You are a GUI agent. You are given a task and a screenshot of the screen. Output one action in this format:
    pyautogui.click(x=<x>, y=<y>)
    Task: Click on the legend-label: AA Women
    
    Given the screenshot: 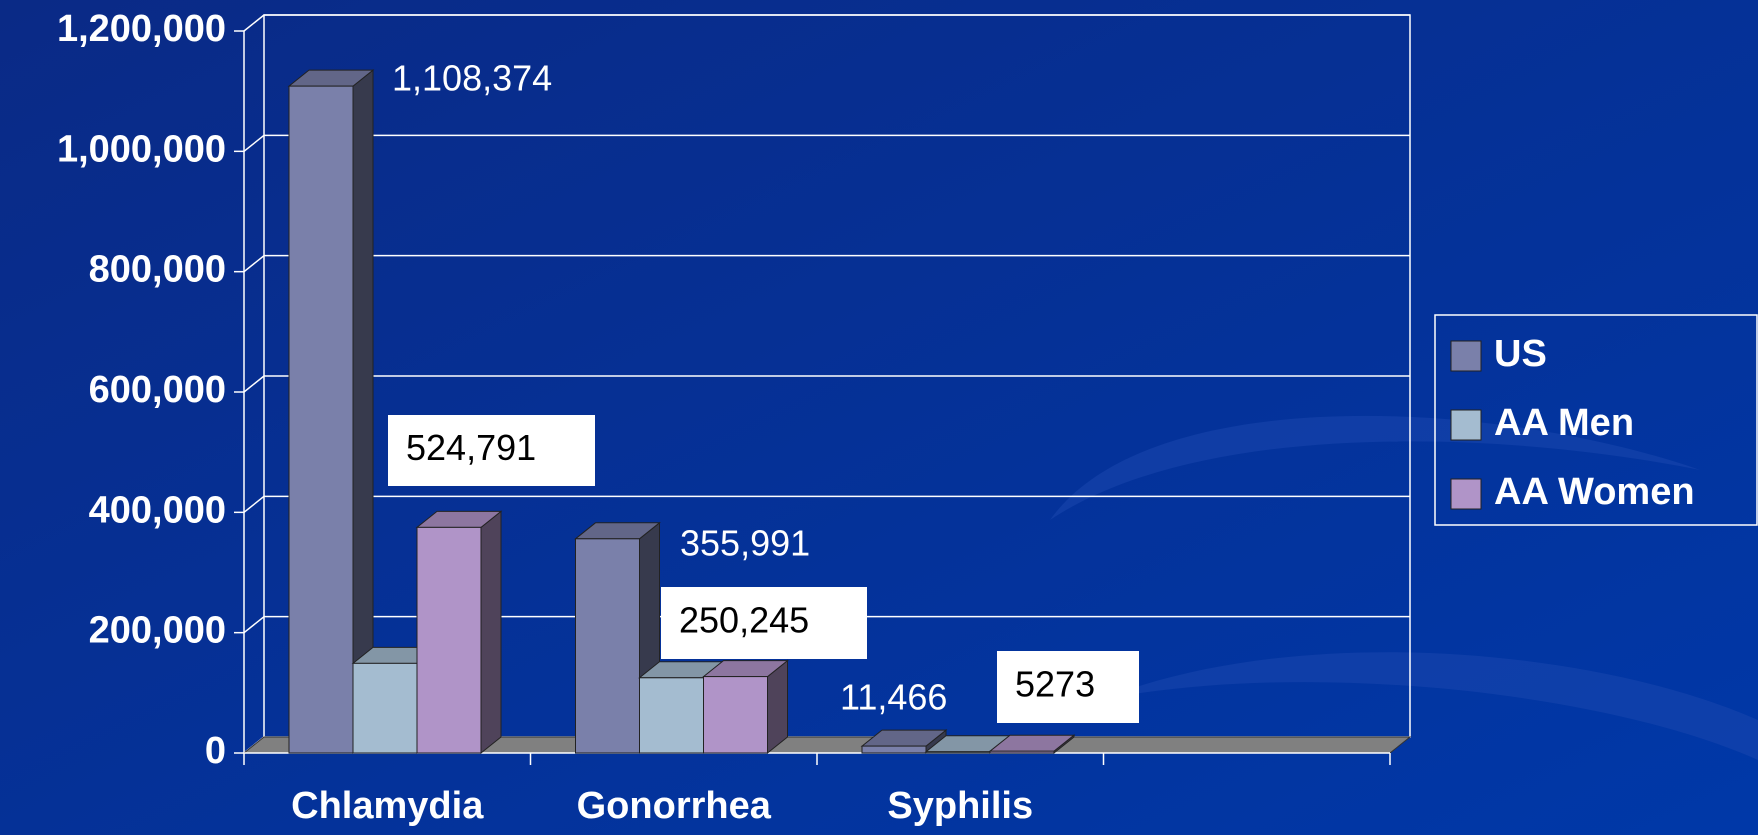 What is the action you would take?
    pyautogui.click(x=1594, y=492)
    